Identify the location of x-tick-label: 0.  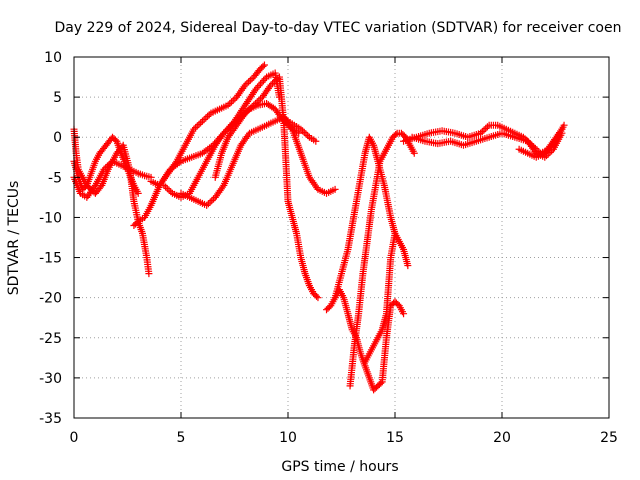
(74, 438).